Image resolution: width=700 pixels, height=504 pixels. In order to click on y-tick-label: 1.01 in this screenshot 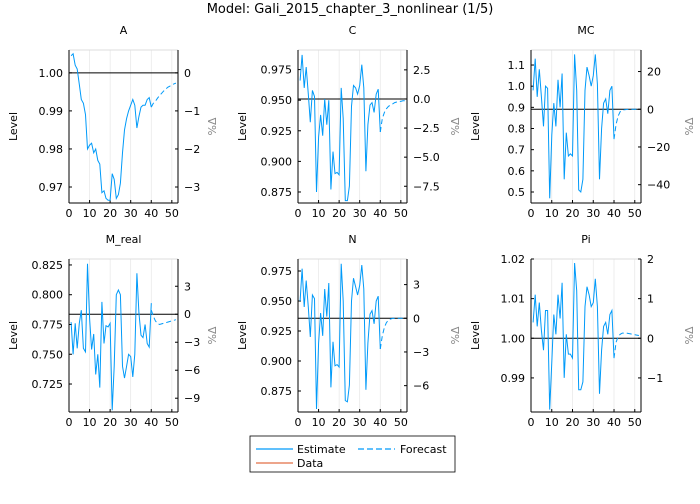, I will do `click(513, 299)`.